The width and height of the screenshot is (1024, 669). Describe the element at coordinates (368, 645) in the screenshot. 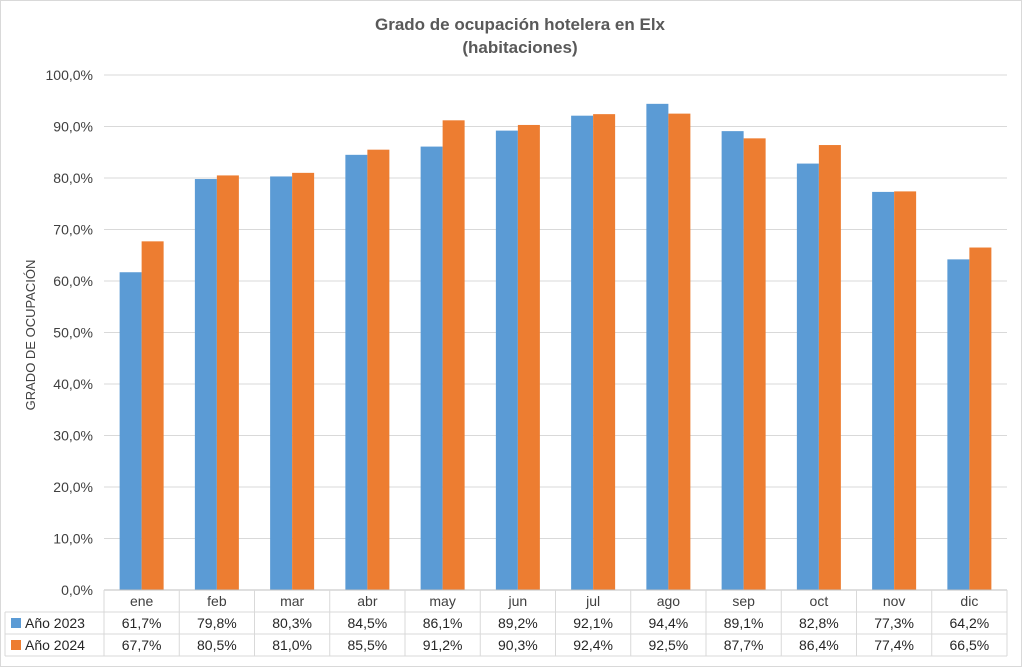

I see `data-label: 85,5%` at that location.